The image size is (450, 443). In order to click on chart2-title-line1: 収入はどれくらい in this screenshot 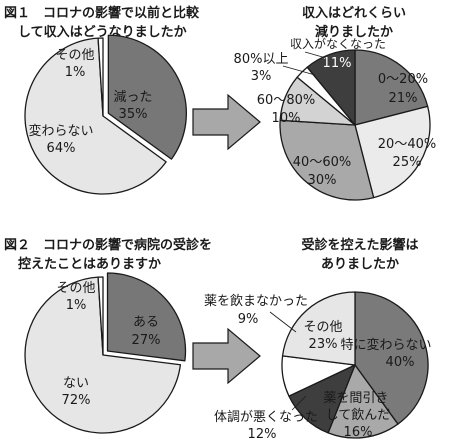, I will do `click(354, 13)`.